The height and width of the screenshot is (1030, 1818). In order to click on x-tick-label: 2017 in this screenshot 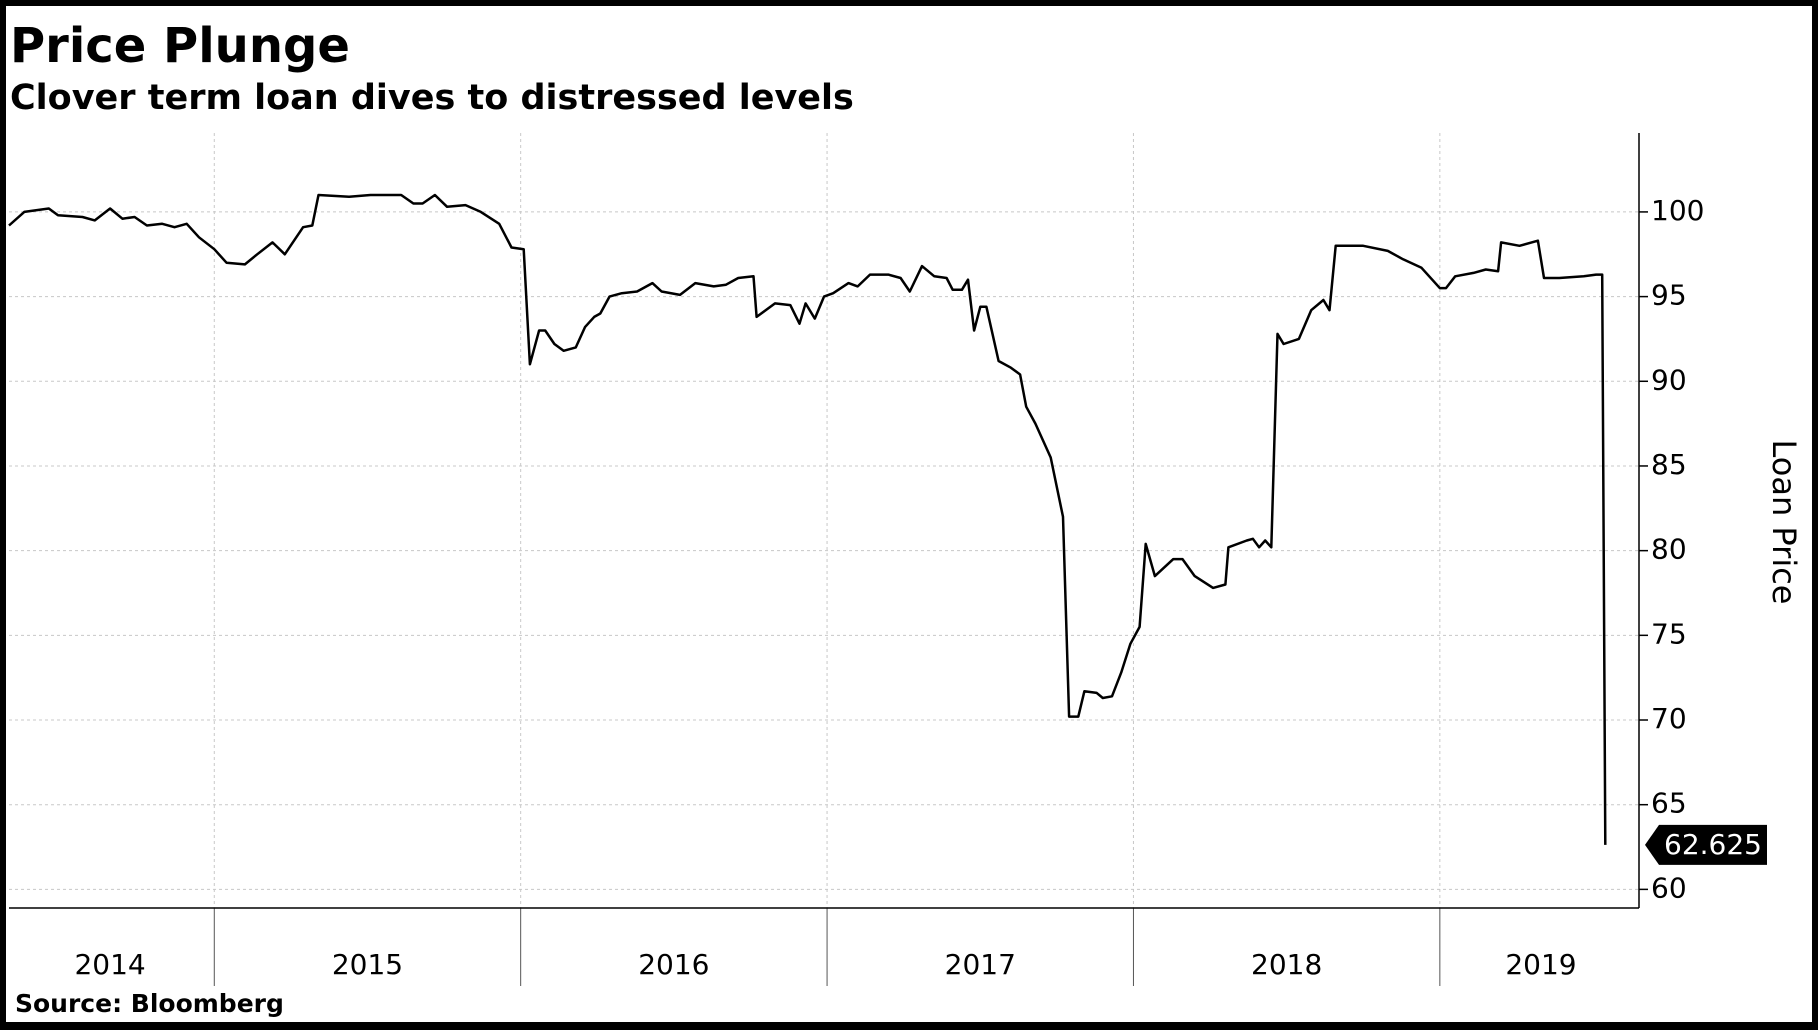, I will do `click(980, 964)`.